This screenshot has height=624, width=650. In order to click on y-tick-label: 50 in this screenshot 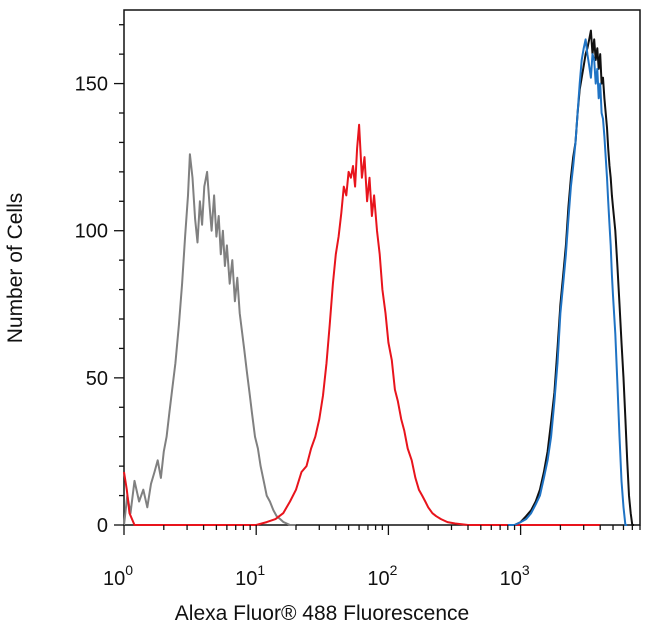, I will do `click(97, 379)`.